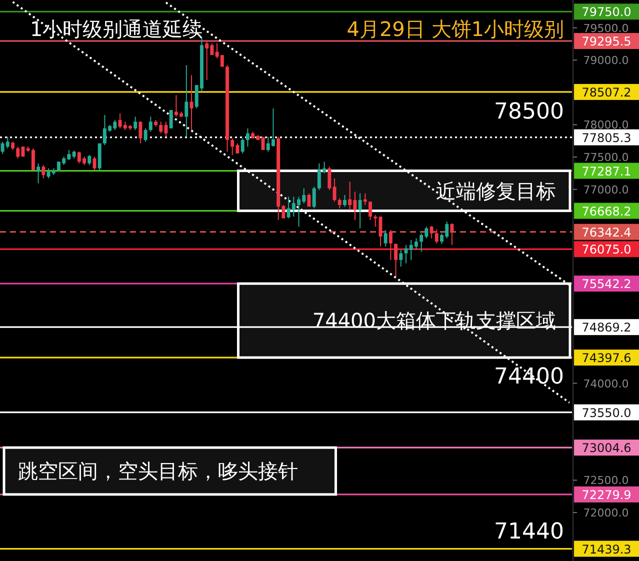 This screenshot has width=639, height=561. What do you see at coordinates (607, 549) in the screenshot?
I see `ref-line-label: 71439.3` at bounding box center [607, 549].